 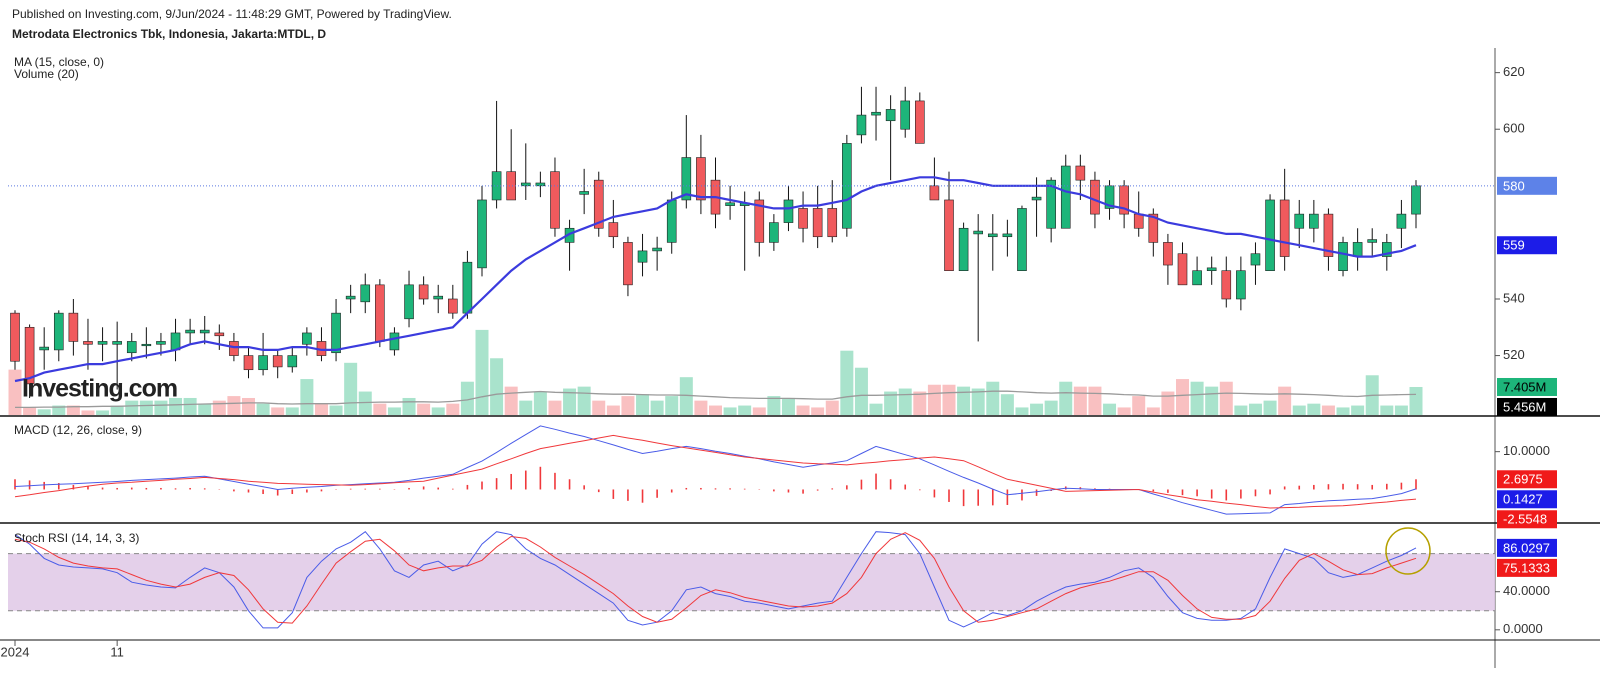 What do you see at coordinates (1527, 245) in the screenshot?
I see `ma-value-label-box` at bounding box center [1527, 245].